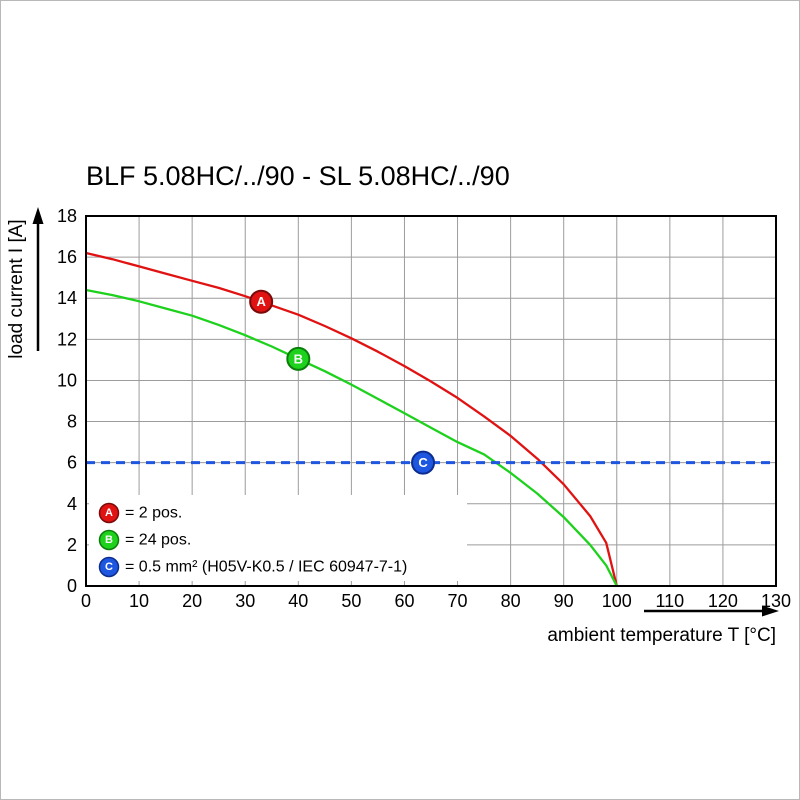 The image size is (800, 800). What do you see at coordinates (266, 567) in the screenshot?
I see `legend-label-C: = 0.5 mm² (H05V-K0.5 / IEC 60947-7-1)` at bounding box center [266, 567].